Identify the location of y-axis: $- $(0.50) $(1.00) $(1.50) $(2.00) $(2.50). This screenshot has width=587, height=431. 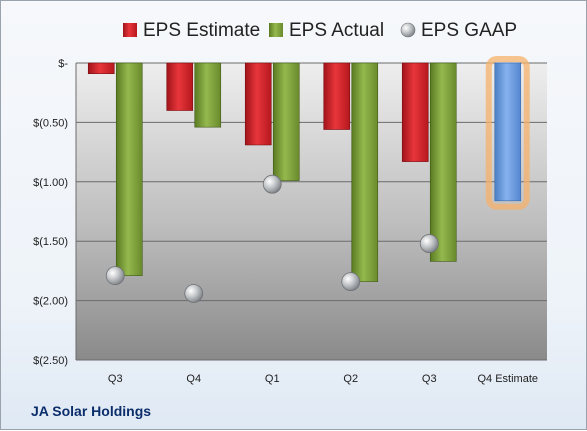
(55, 212).